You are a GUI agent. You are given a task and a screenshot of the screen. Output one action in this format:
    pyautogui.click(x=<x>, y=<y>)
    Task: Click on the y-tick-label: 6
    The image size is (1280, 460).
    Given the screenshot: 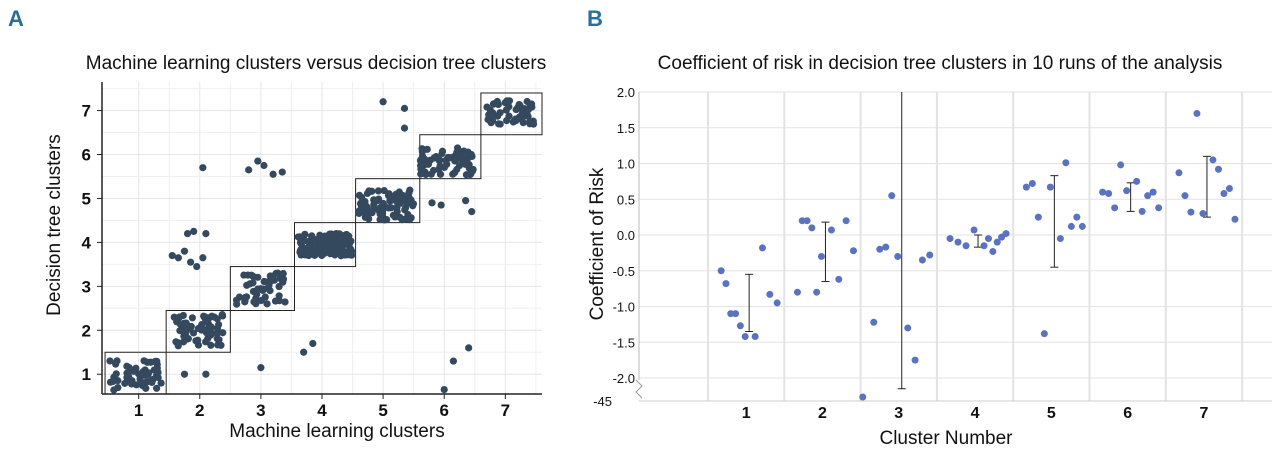 What is the action you would take?
    pyautogui.click(x=86, y=155)
    